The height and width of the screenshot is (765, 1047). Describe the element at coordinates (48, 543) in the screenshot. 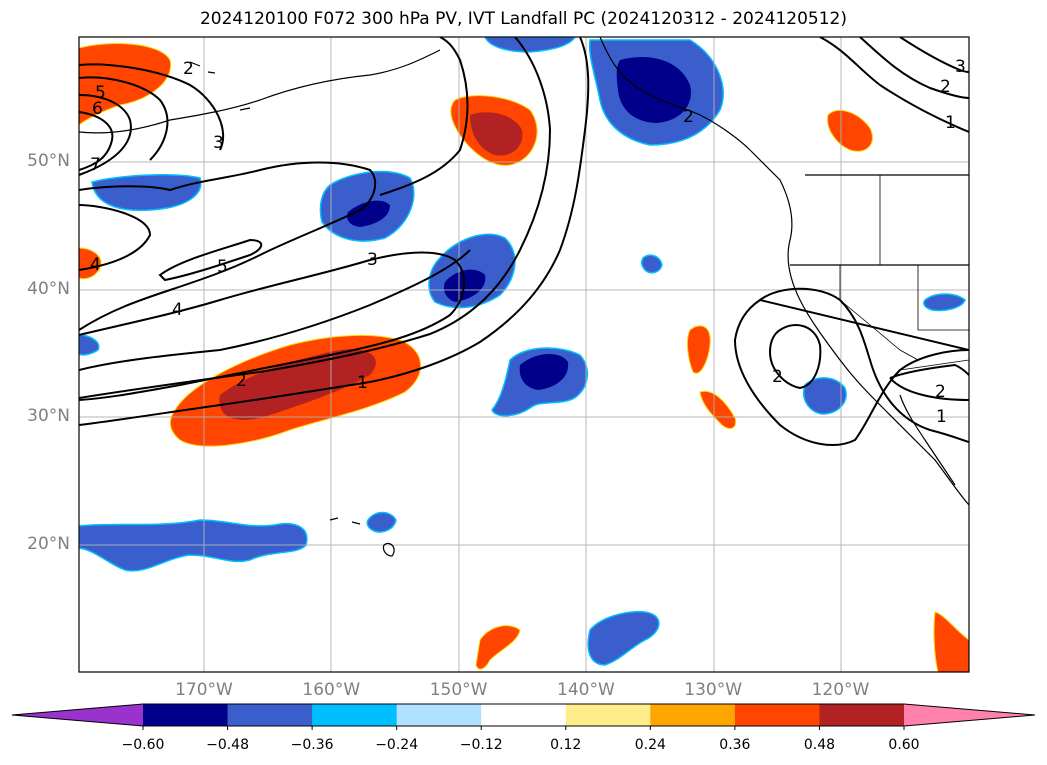

I see `lat-tick-label: 20°N` at that location.